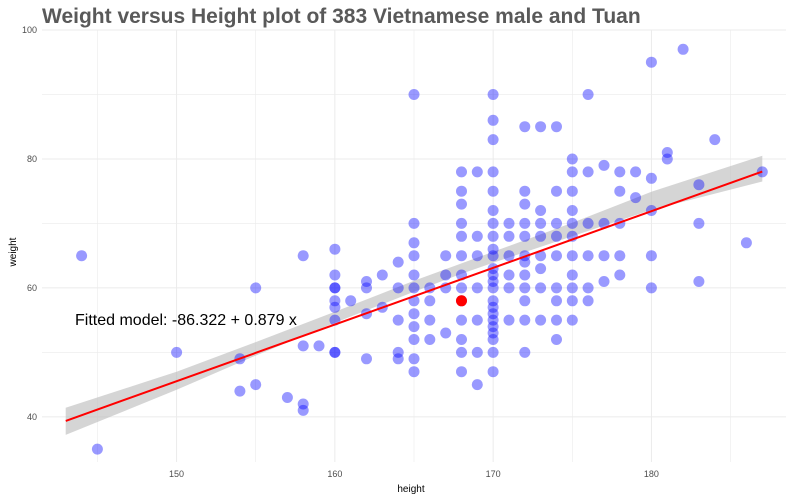 This screenshot has height=500, width=786. I want to click on y-tick-label: 100, so click(29, 30).